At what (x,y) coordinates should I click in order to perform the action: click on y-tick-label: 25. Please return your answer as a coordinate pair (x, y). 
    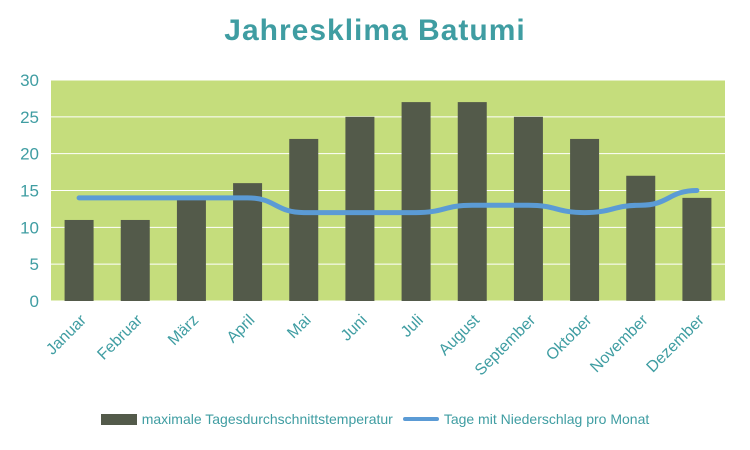
    Looking at the image, I should click on (29, 117).